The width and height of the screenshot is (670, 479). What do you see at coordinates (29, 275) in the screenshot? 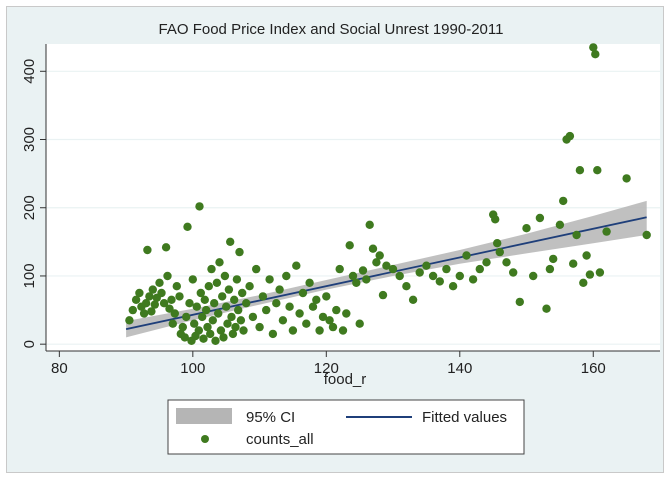
I see `y-tick-label-1: 100` at bounding box center [29, 275].